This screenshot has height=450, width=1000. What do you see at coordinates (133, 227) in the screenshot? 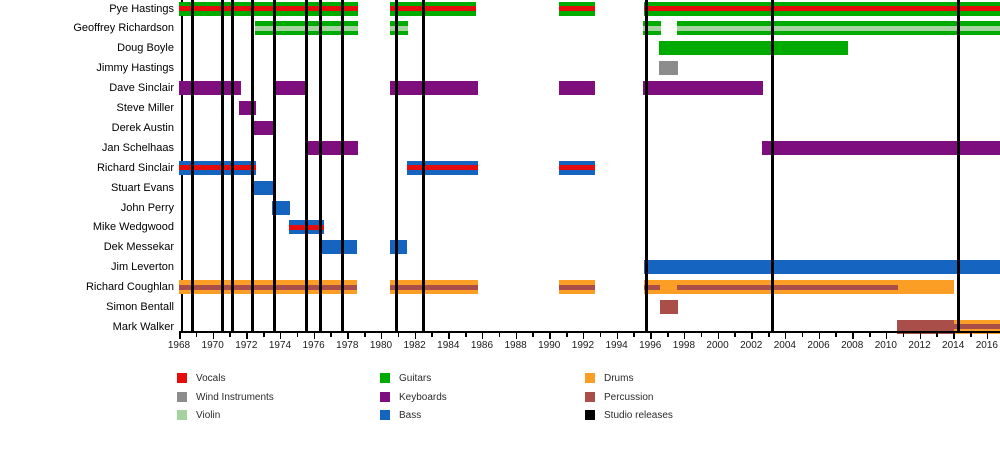
I see `member-label: Mike Wedgwood` at bounding box center [133, 227].